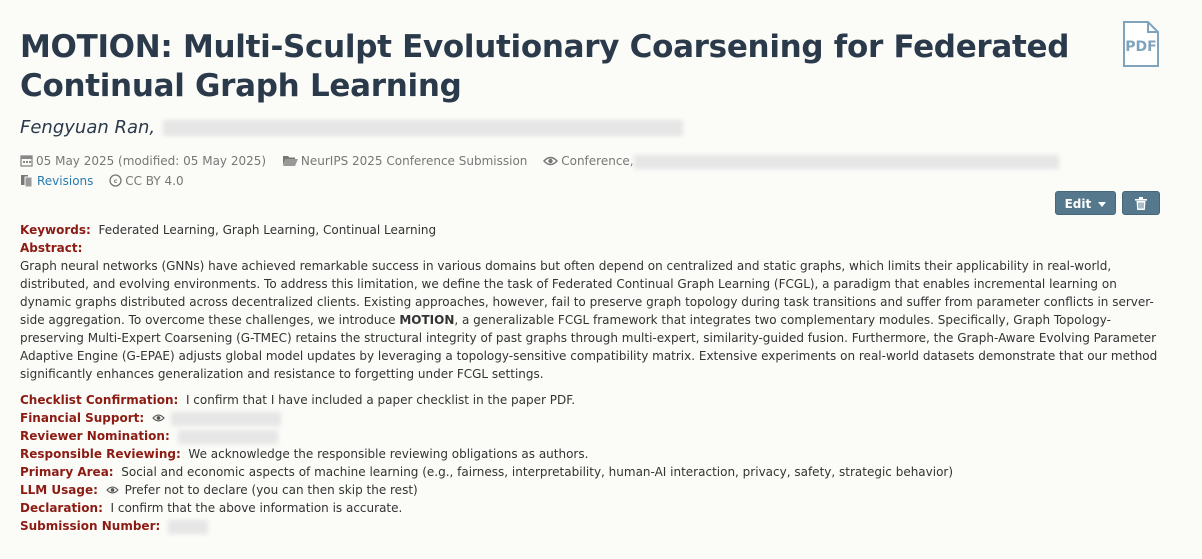 This screenshot has height=559, width=1202. What do you see at coordinates (65, 181) in the screenshot?
I see `revisions-link: Revisions` at bounding box center [65, 181].